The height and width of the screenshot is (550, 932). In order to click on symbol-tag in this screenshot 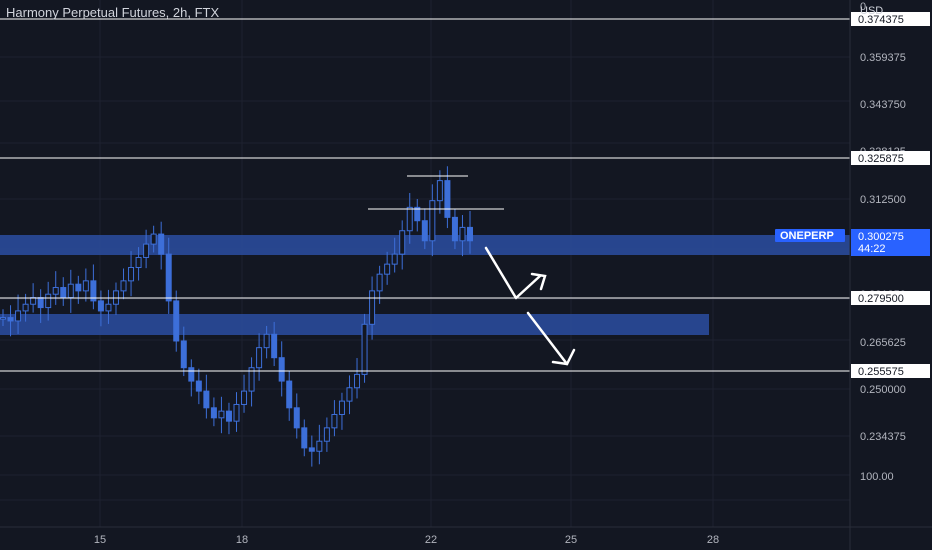, I will do `click(810, 235)`.